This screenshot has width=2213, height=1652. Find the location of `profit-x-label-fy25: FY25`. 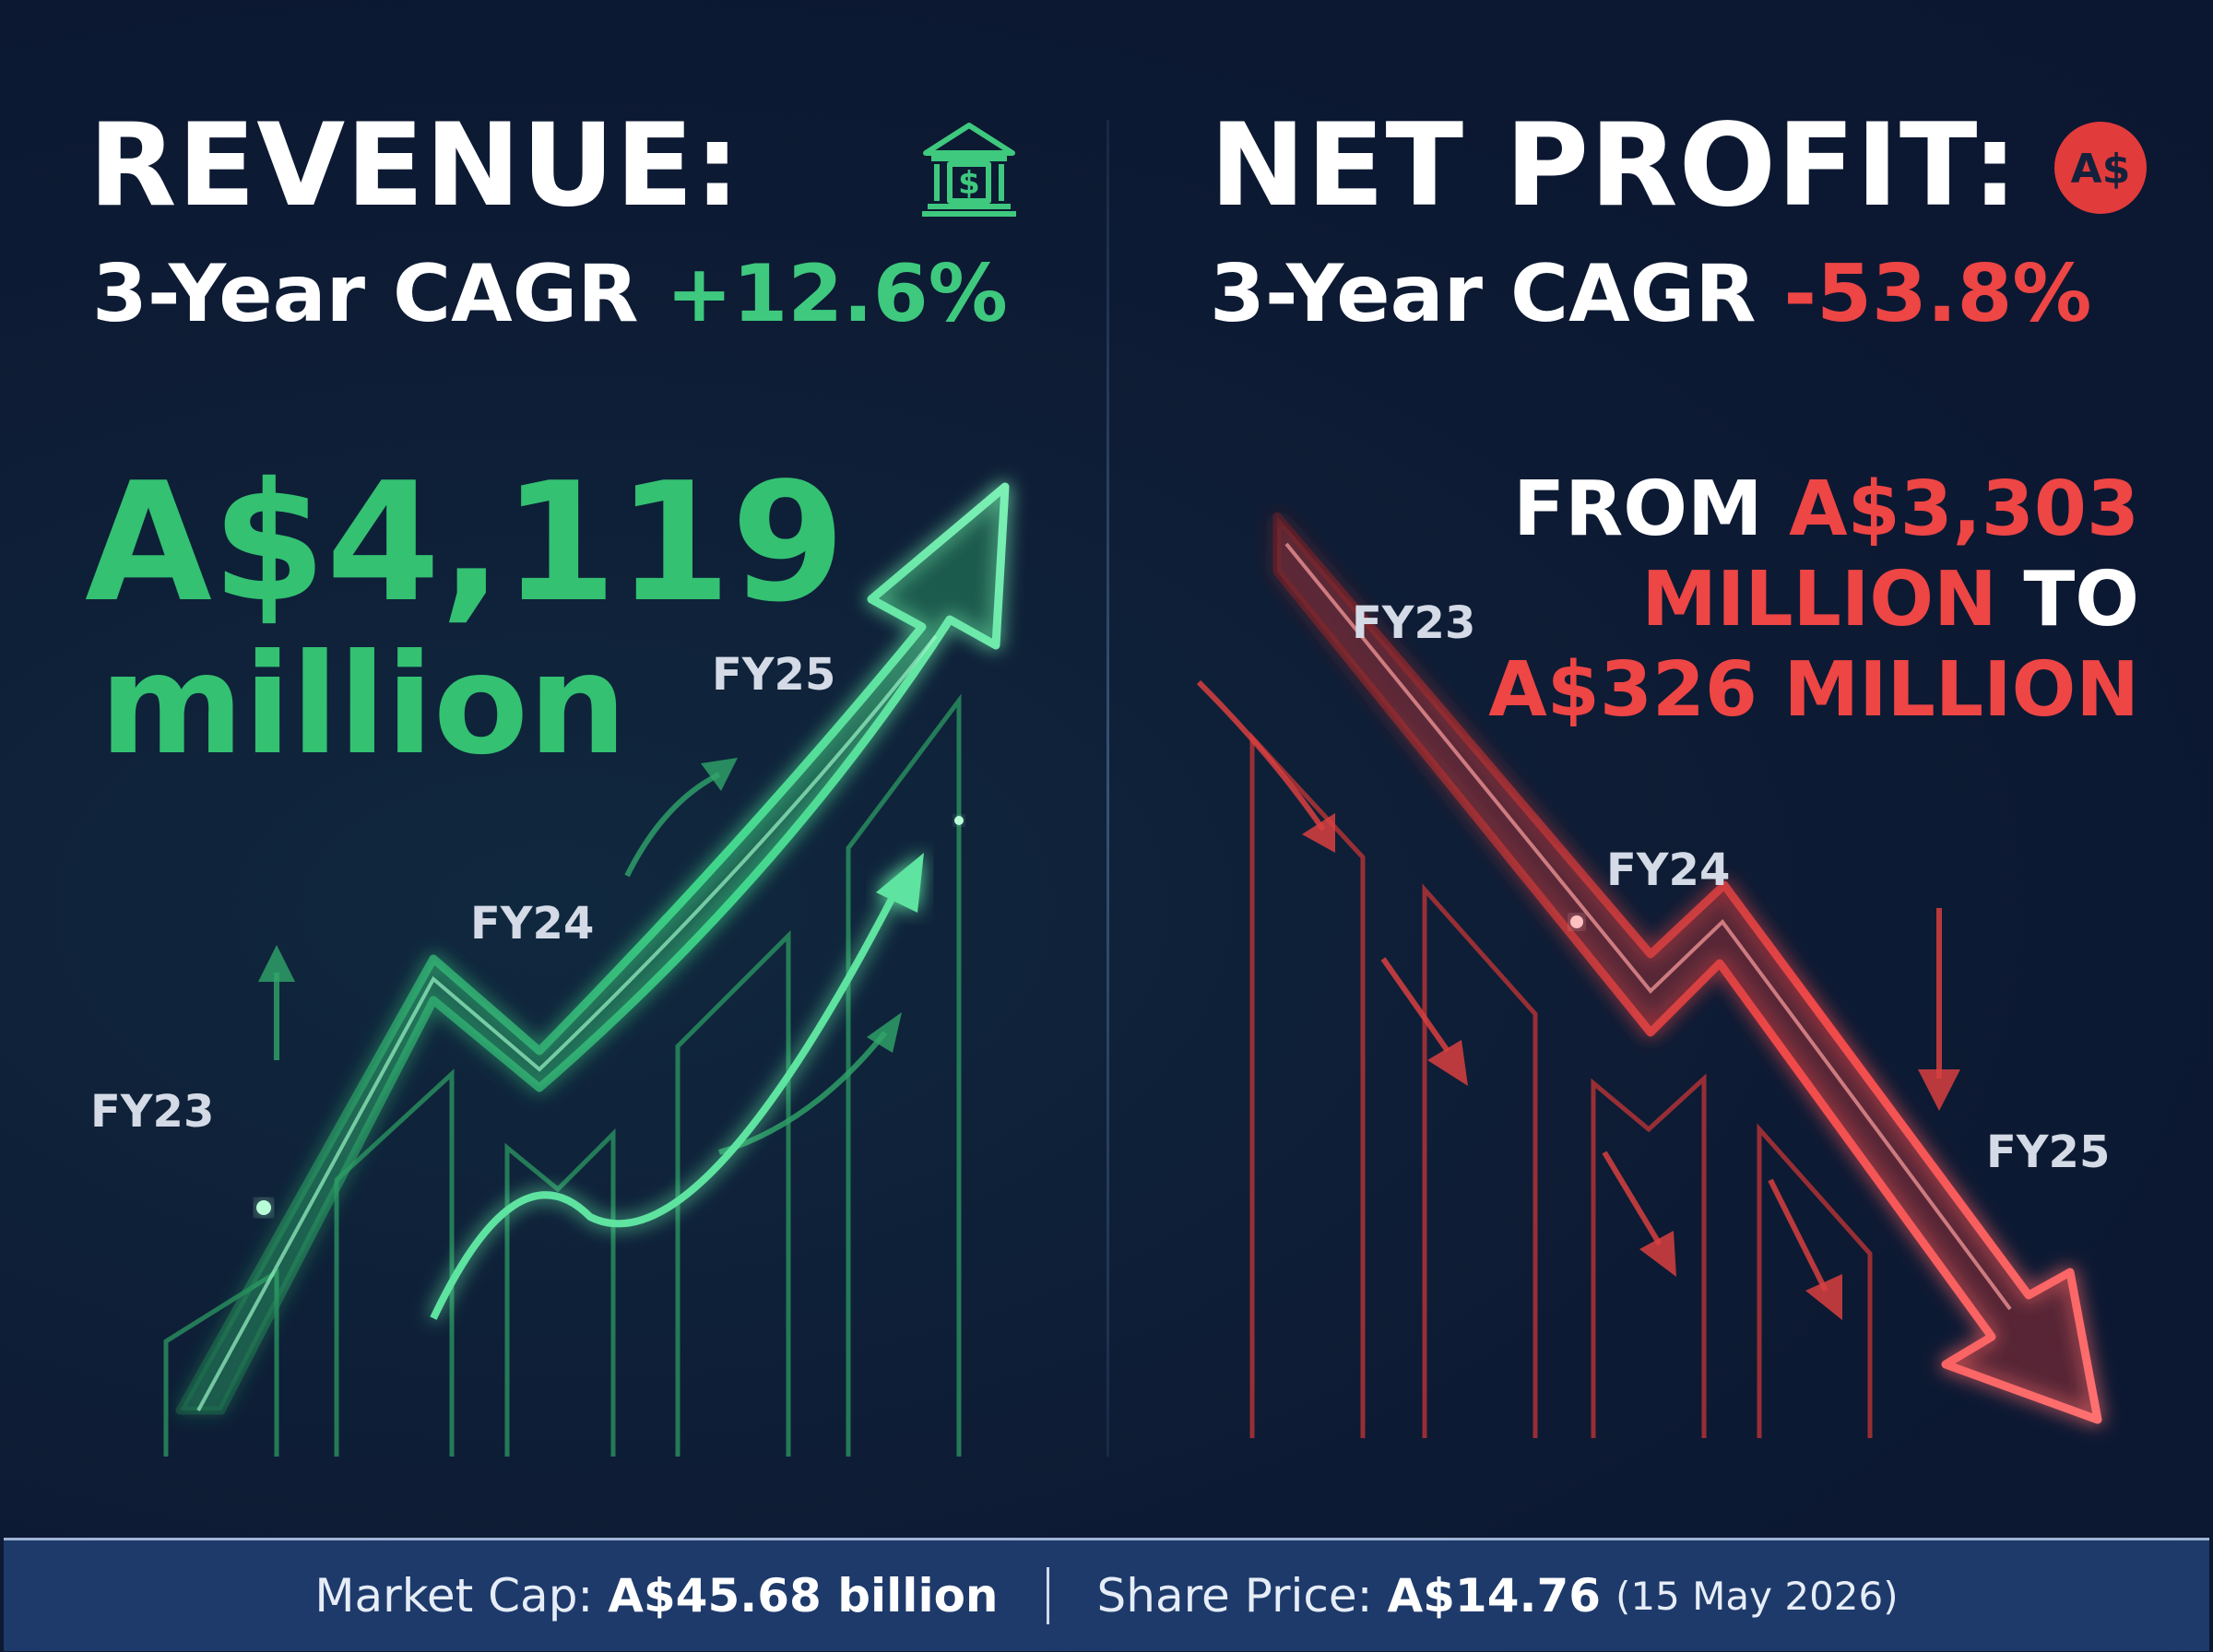

profit-x-label-fy25: FY25 is located at coordinates (2048, 1152).